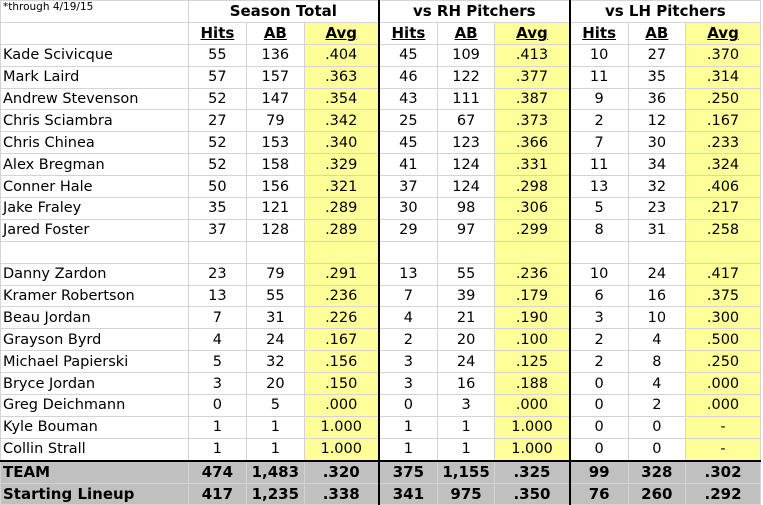  I want to click on player-name: Kade Scivicque, so click(94, 55).